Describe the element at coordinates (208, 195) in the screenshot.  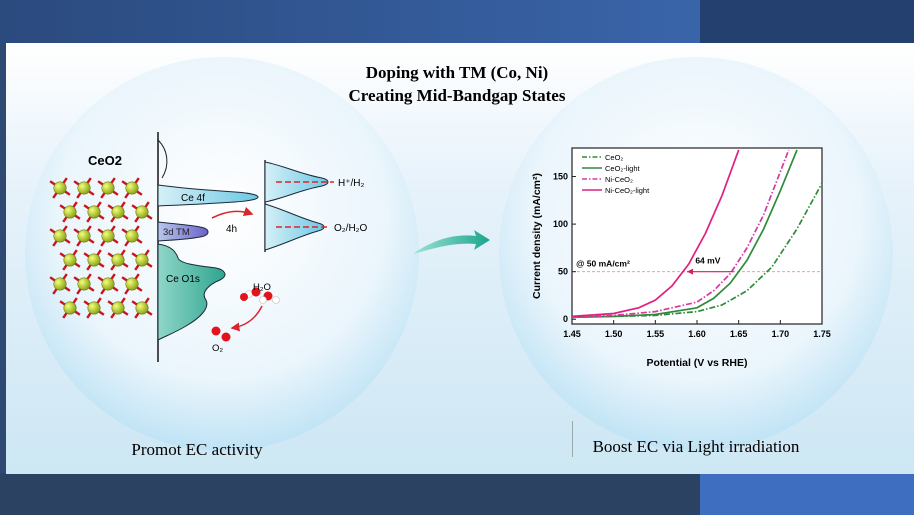
I see `ce4f-band` at that location.